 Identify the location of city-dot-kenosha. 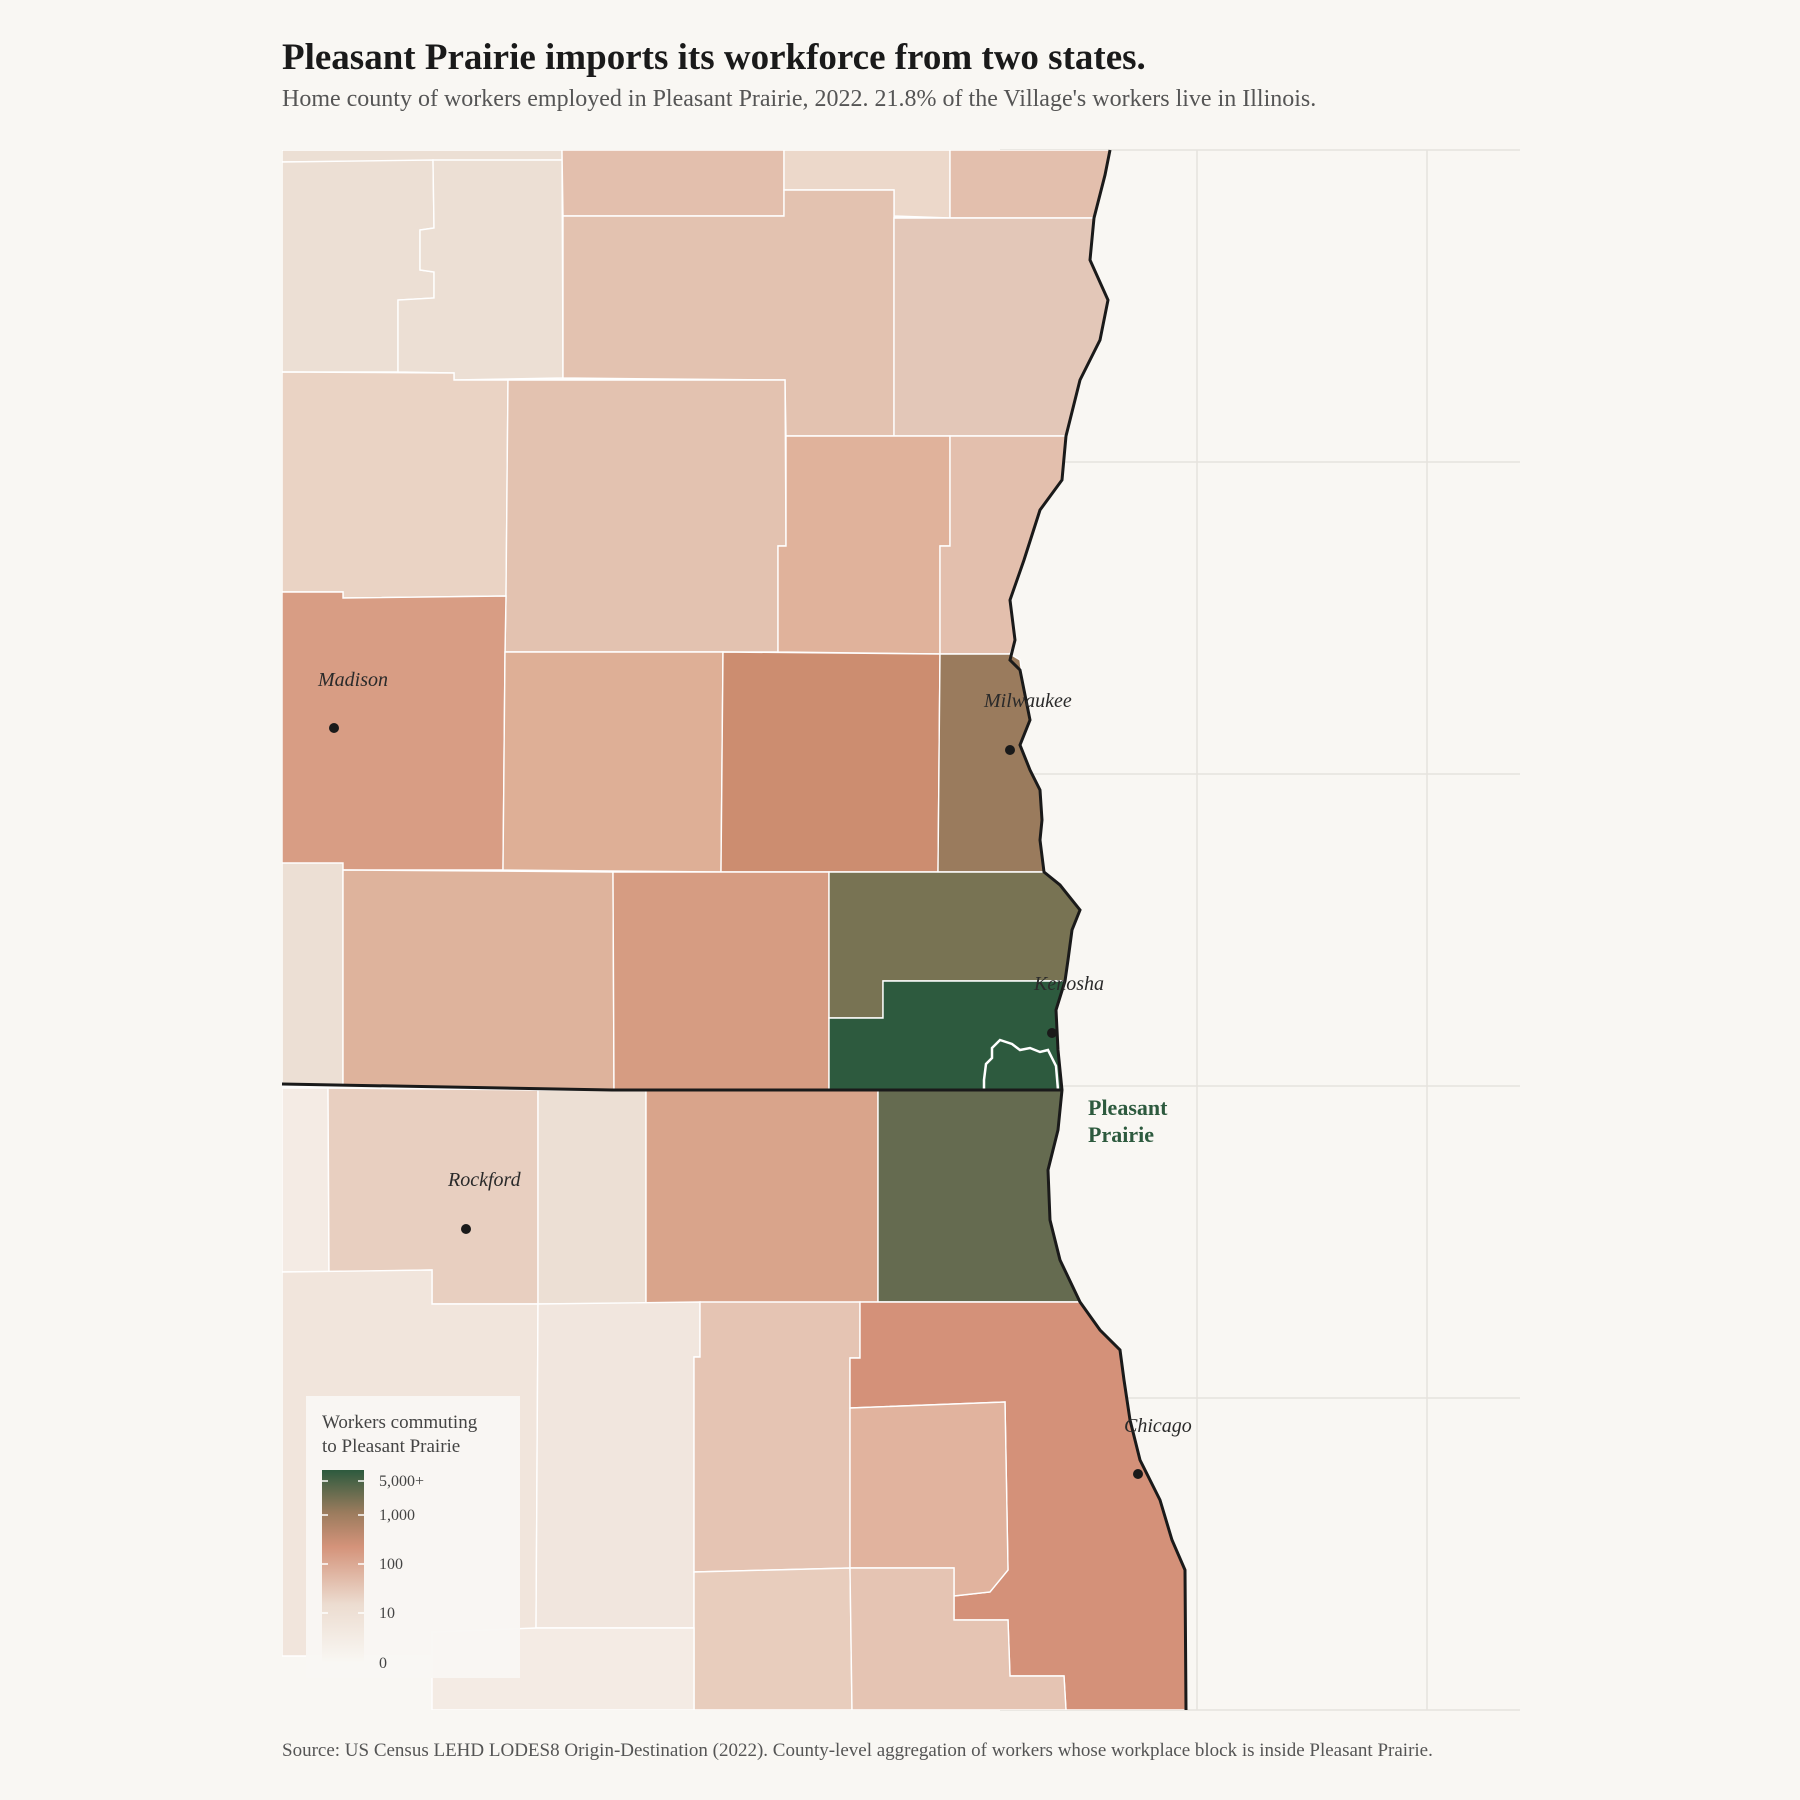
(1052, 1033).